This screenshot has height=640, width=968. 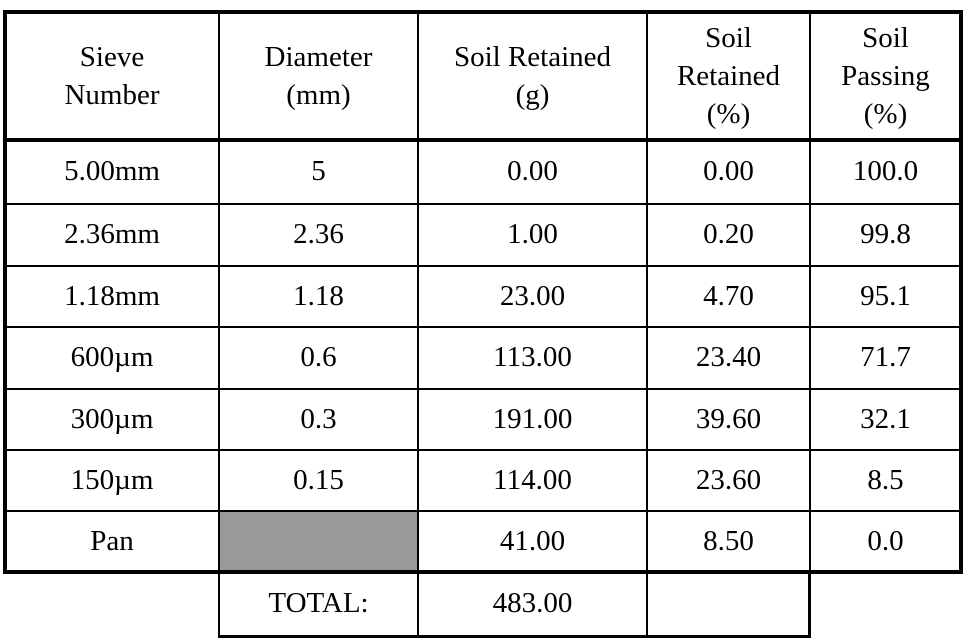 I want to click on total-value: 483.00, so click(x=532, y=603).